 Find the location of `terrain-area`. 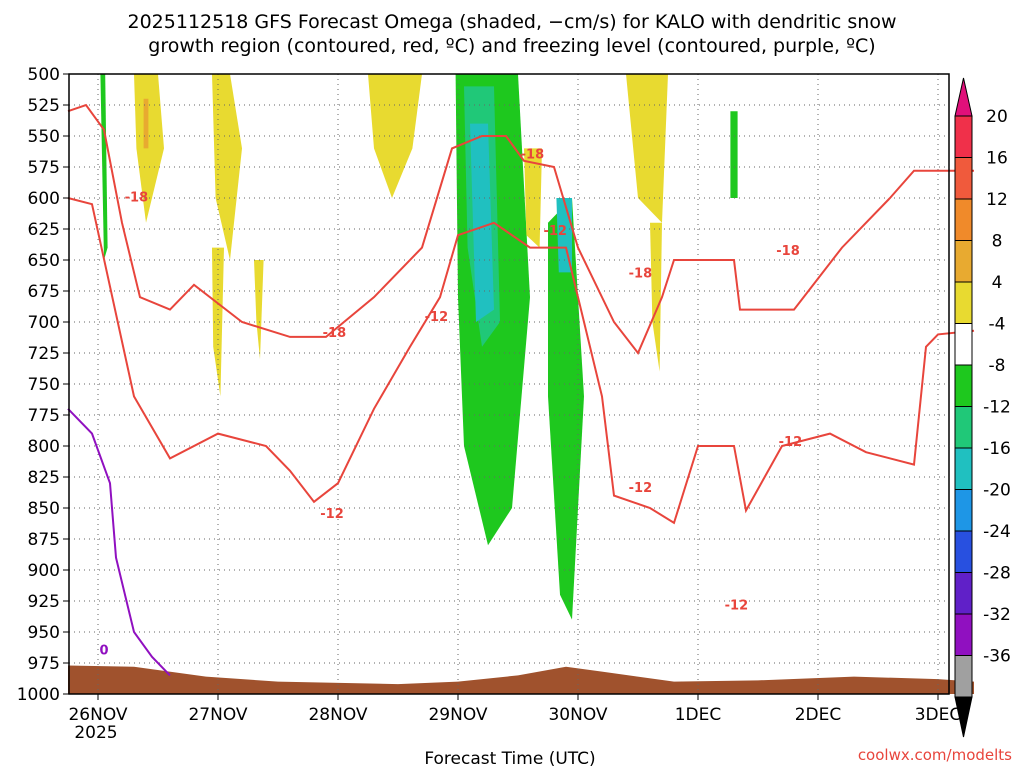

terrain-area is located at coordinates (521, 679).